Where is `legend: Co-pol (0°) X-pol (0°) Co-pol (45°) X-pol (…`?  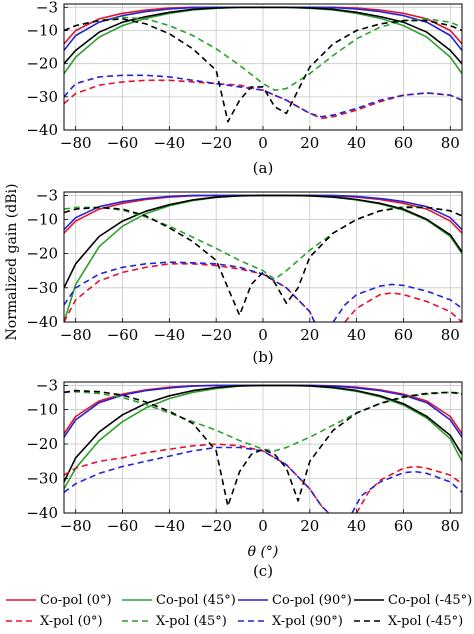
legend: Co-pol (0°) X-pol (0°) Co-pol (45°) X-pol (… is located at coordinates (239, 611).